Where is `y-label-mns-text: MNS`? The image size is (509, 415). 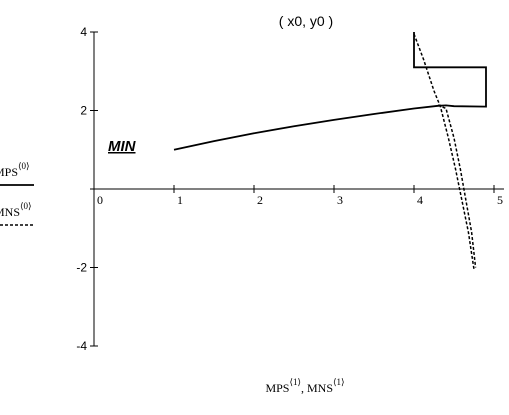
y-label-mns-text: MNS is located at coordinates (10, 212).